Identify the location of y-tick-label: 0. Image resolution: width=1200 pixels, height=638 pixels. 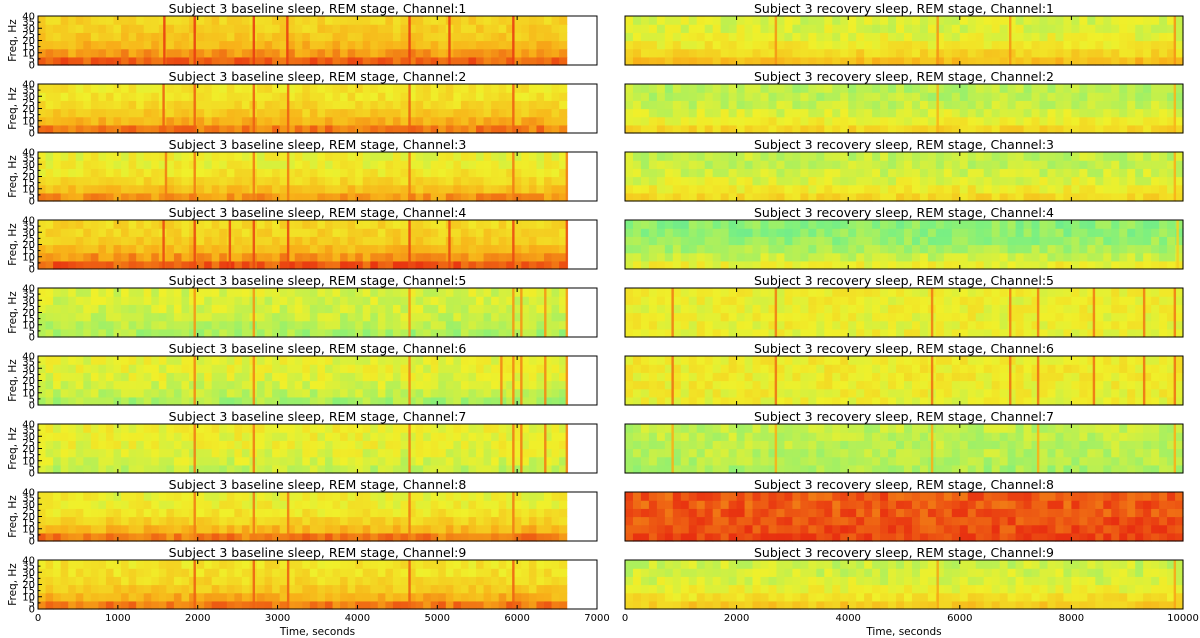
(32, 338).